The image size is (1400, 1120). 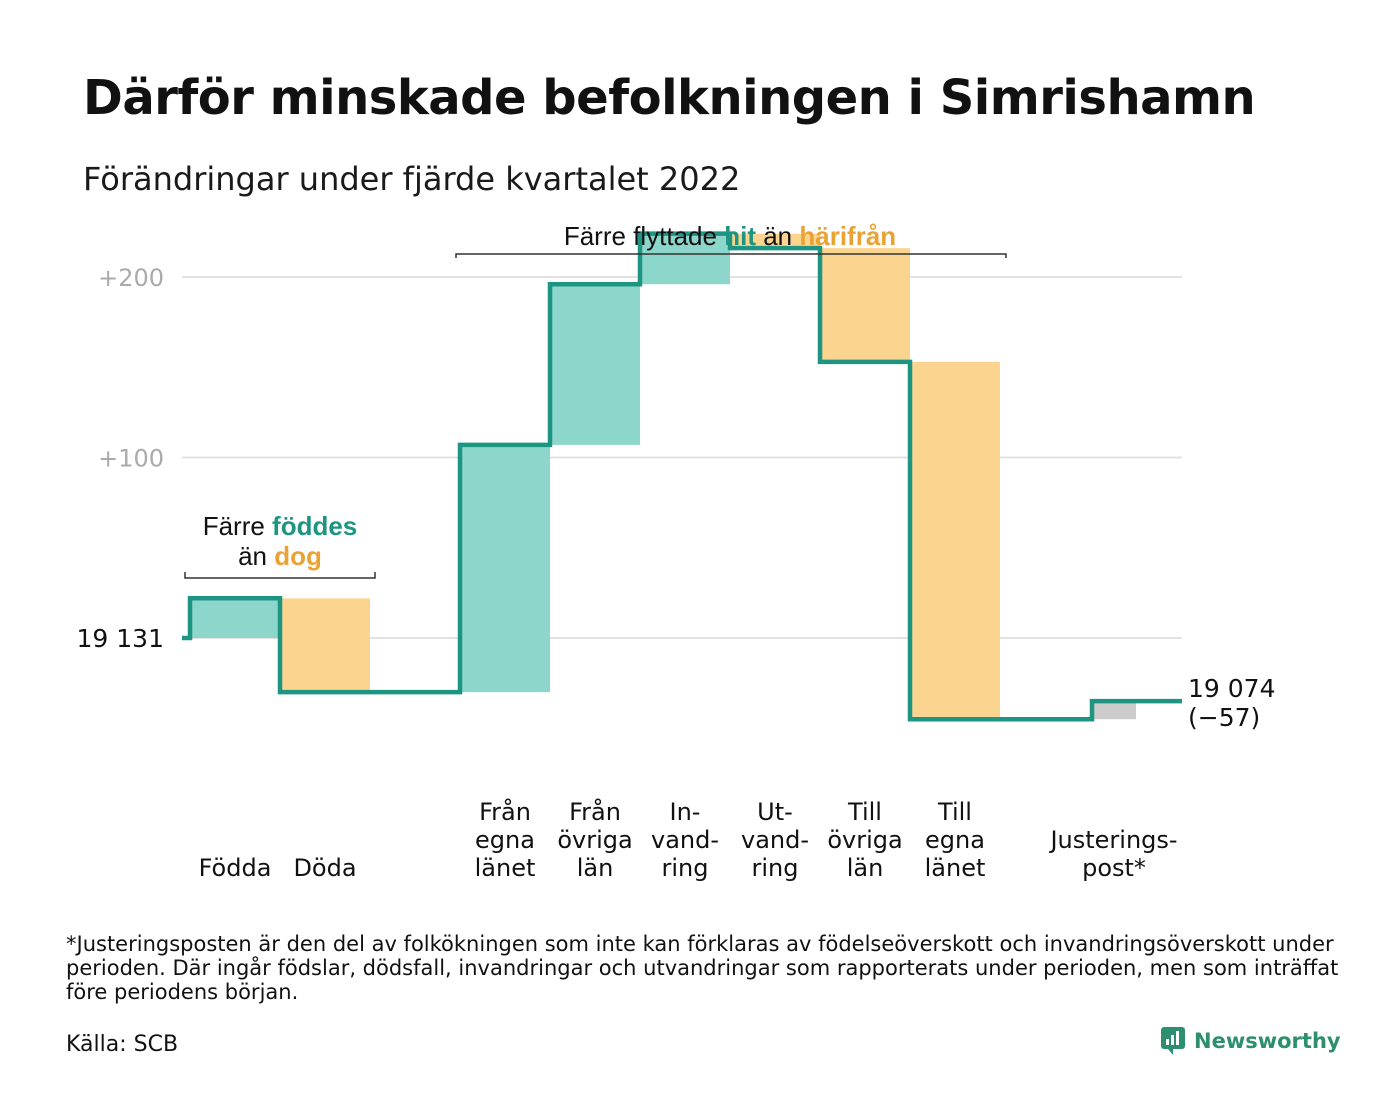 What do you see at coordinates (1231, 688) in the screenshot?
I see `end-value-label: 19 074` at bounding box center [1231, 688].